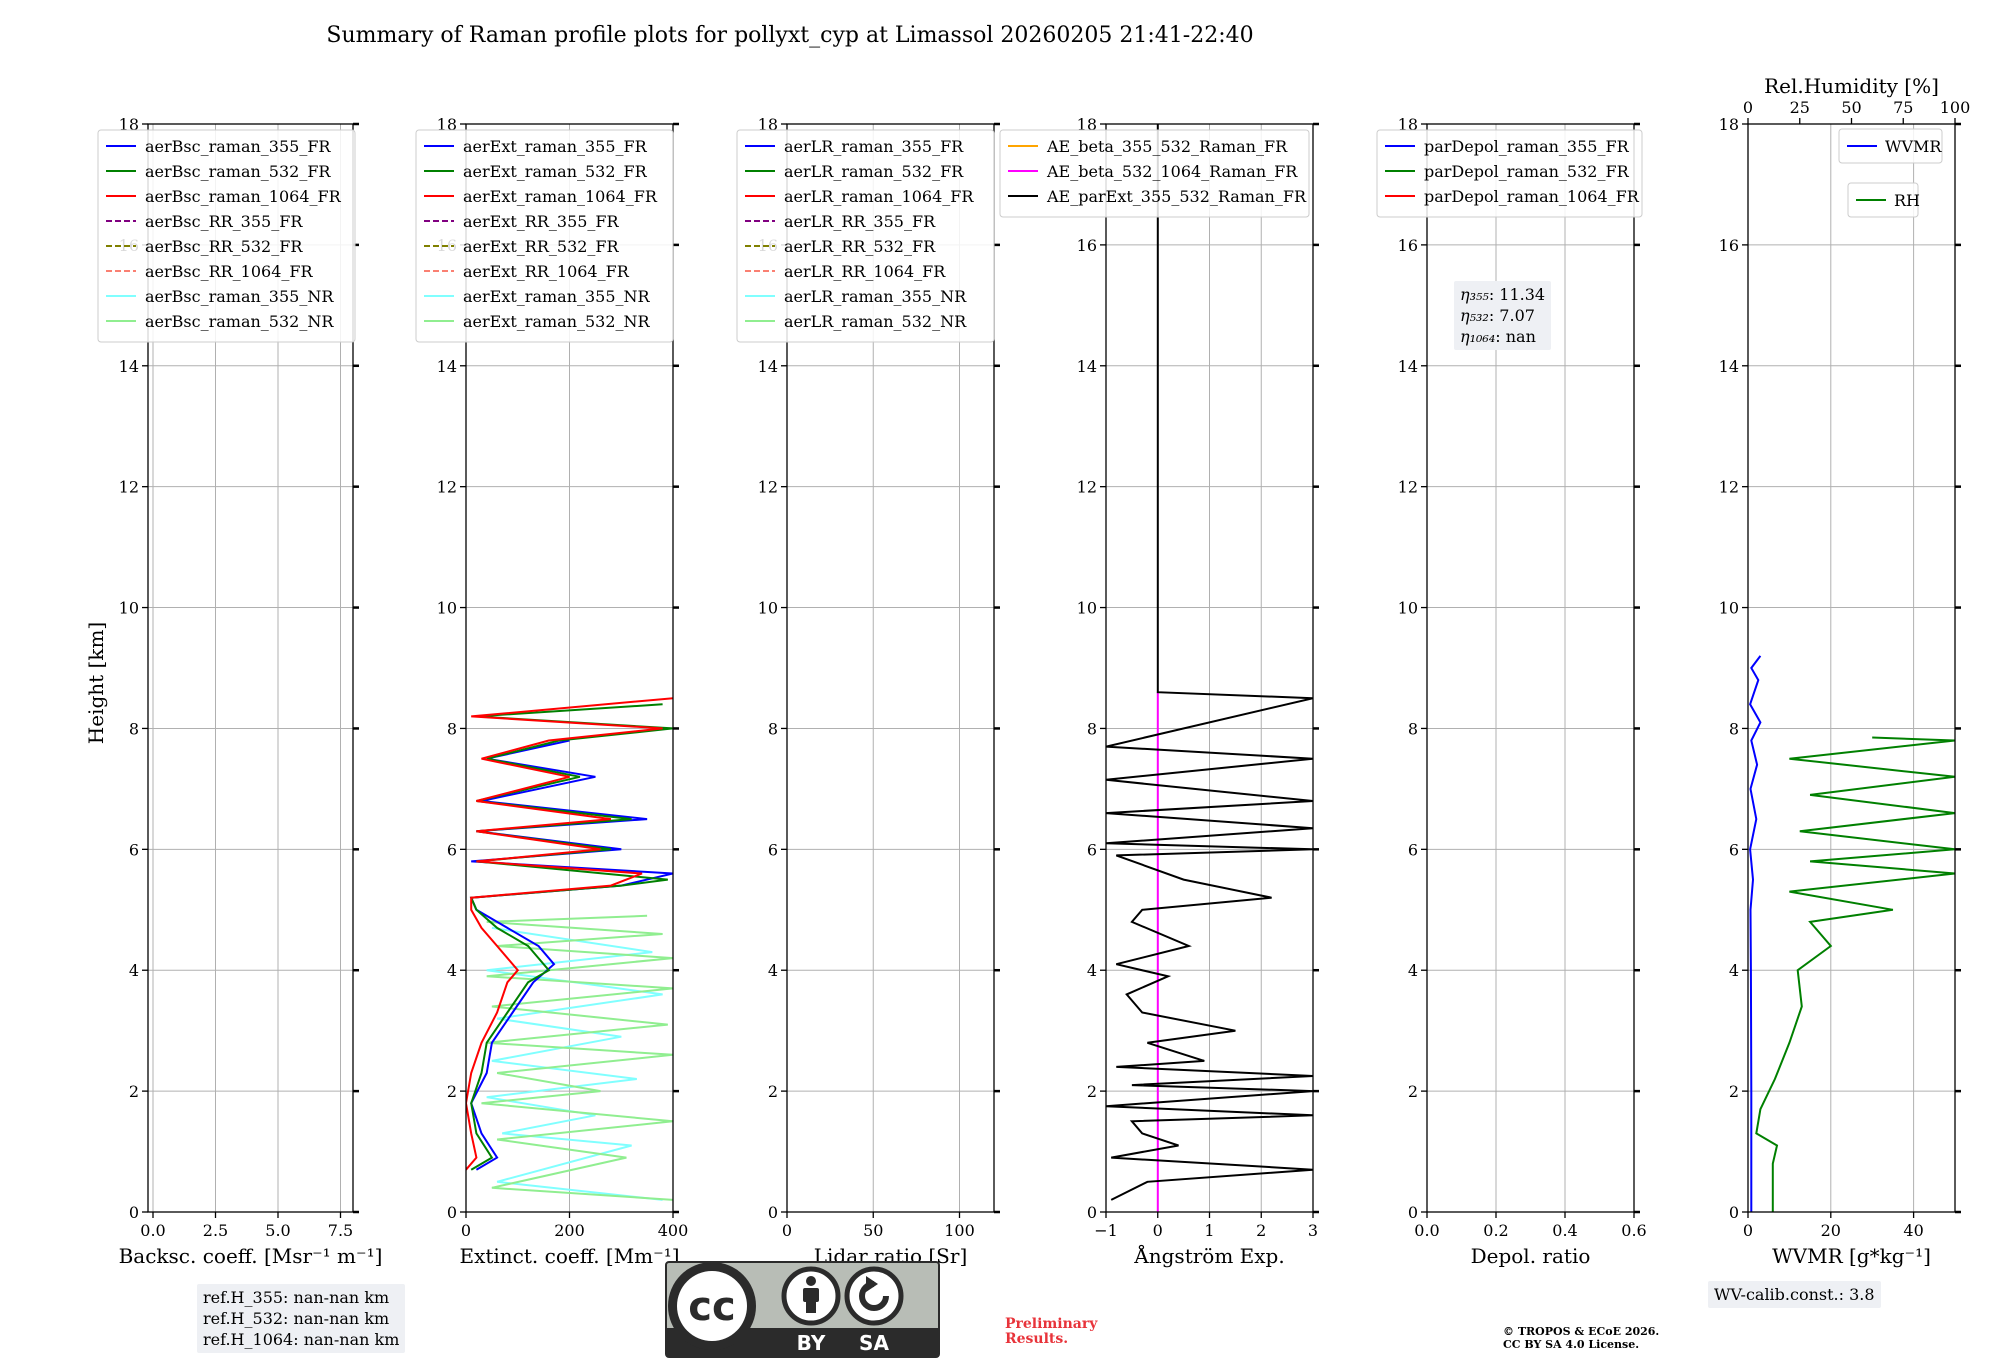 The image size is (2000, 1360). What do you see at coordinates (1209, 1230) in the screenshot?
I see `x-tick-label: 1` at bounding box center [1209, 1230].